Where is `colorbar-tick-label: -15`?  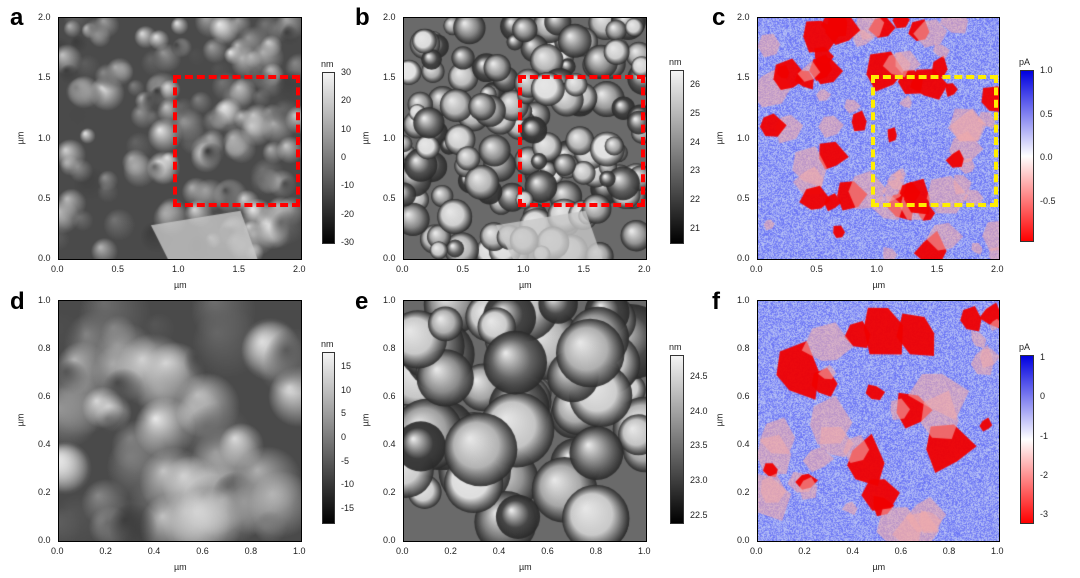 colorbar-tick-label: -15 is located at coordinates (348, 507).